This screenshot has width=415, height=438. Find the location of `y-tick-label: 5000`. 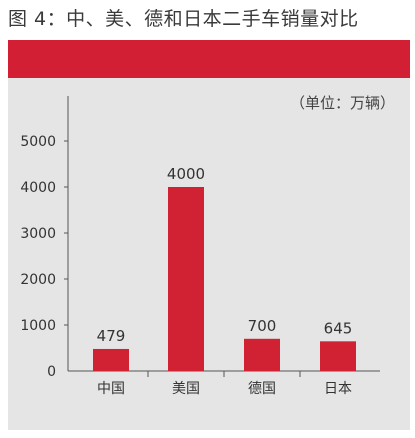

y-tick-label: 5000 is located at coordinates (38, 142).